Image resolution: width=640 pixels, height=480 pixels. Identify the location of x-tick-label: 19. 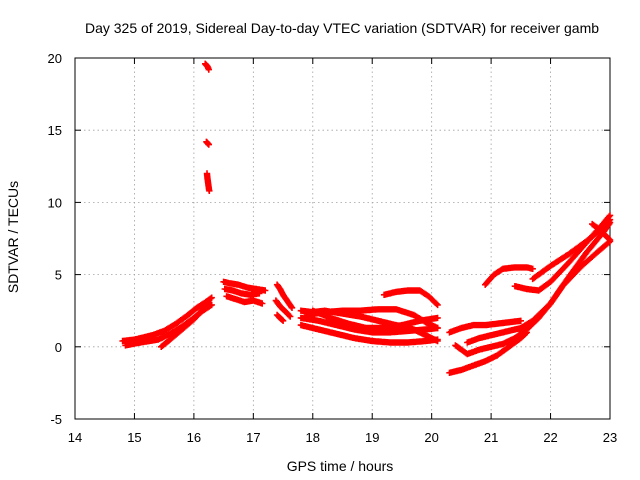
(372, 437).